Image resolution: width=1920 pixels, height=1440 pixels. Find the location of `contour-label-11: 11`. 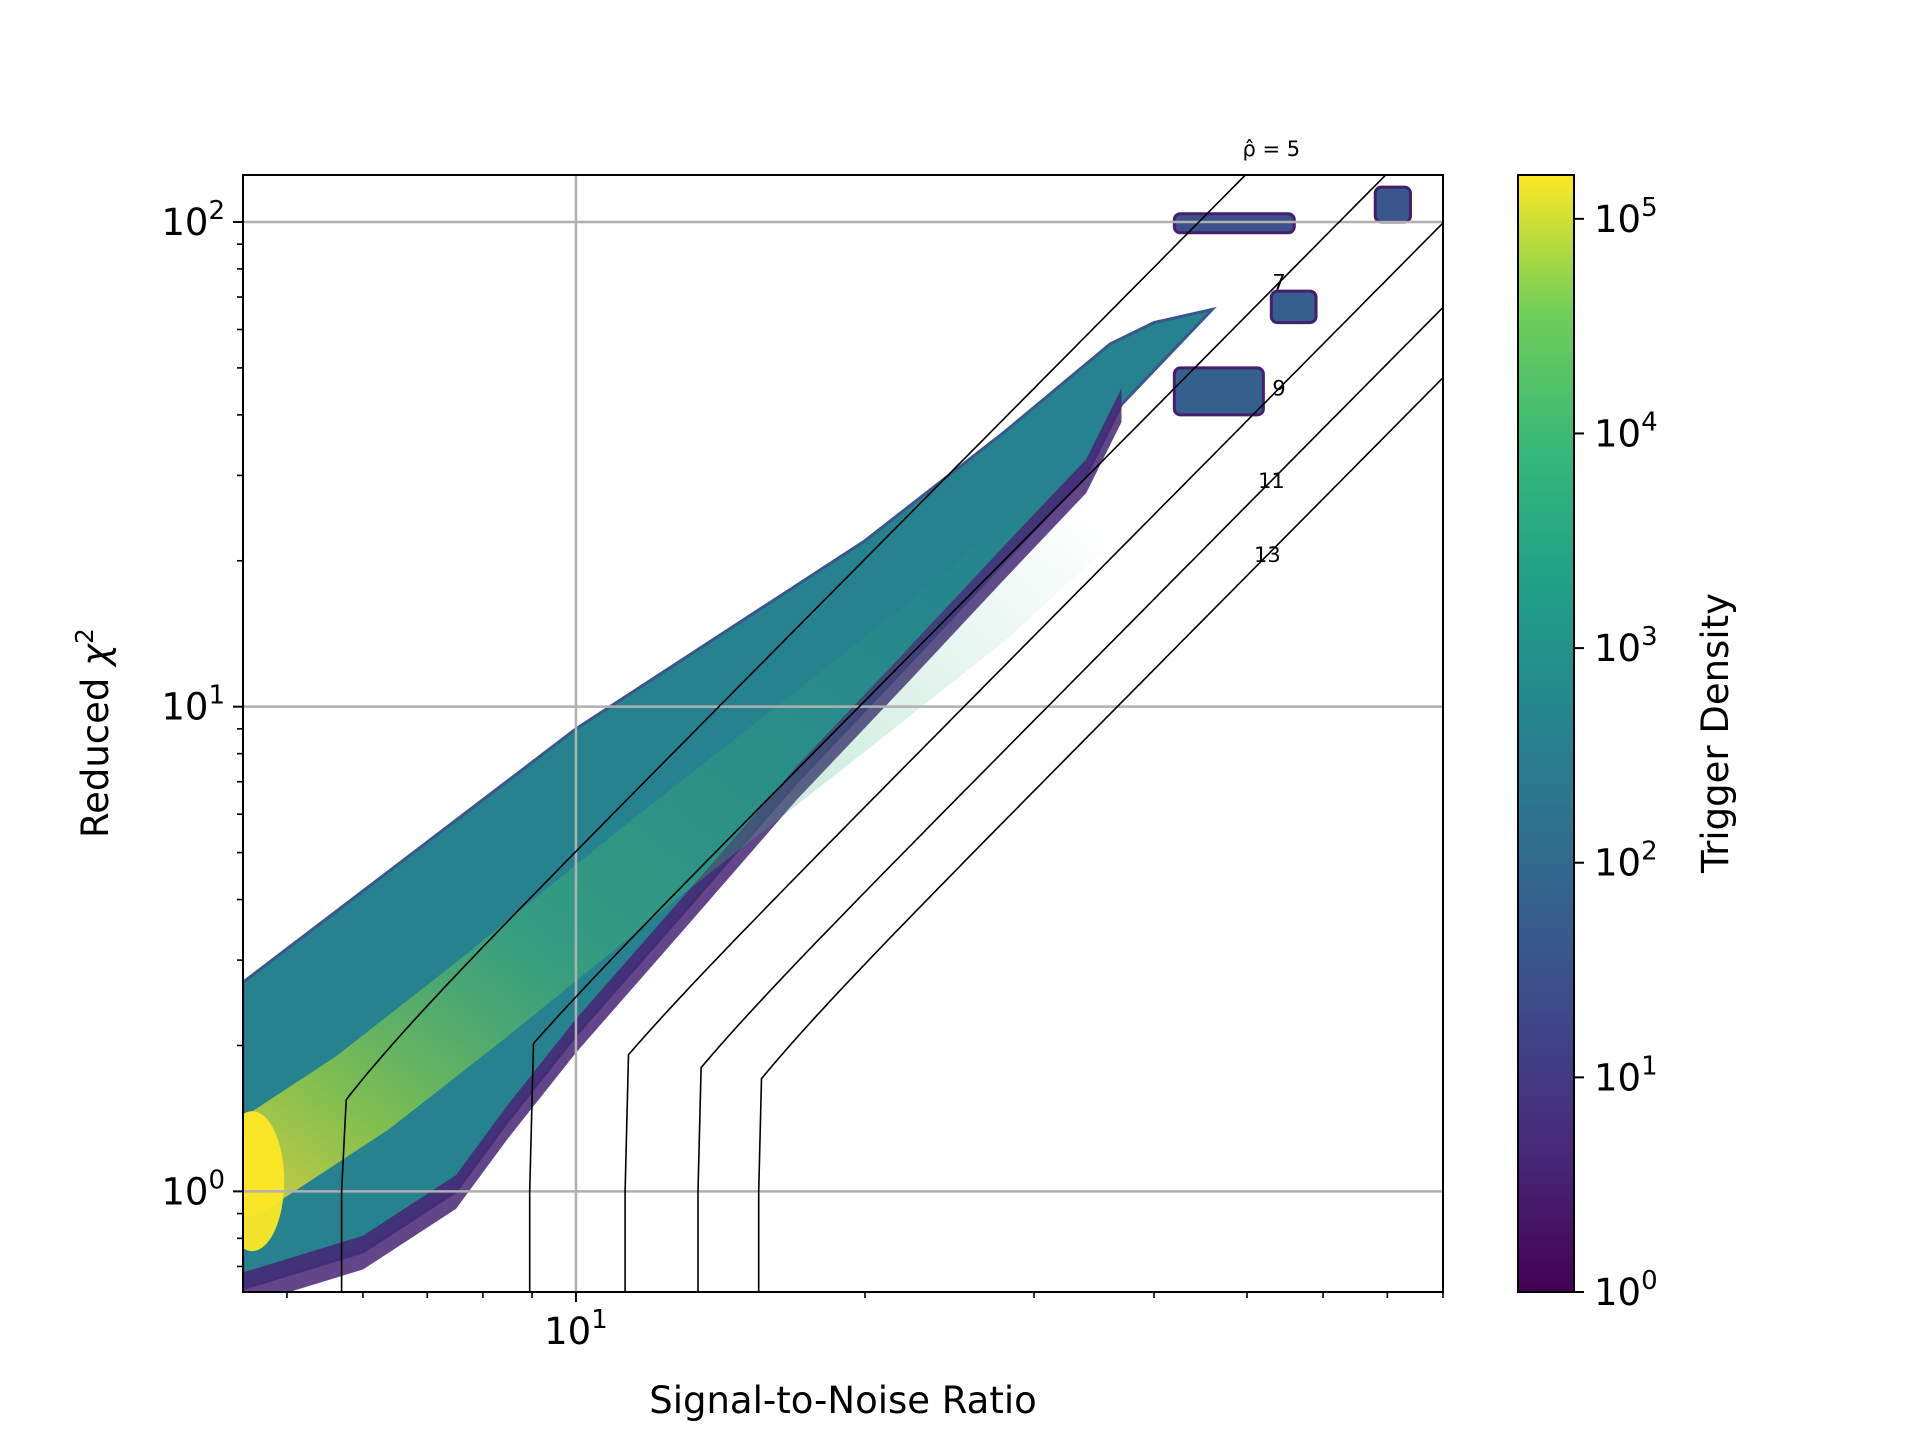

contour-label-11: 11 is located at coordinates (1271, 481).